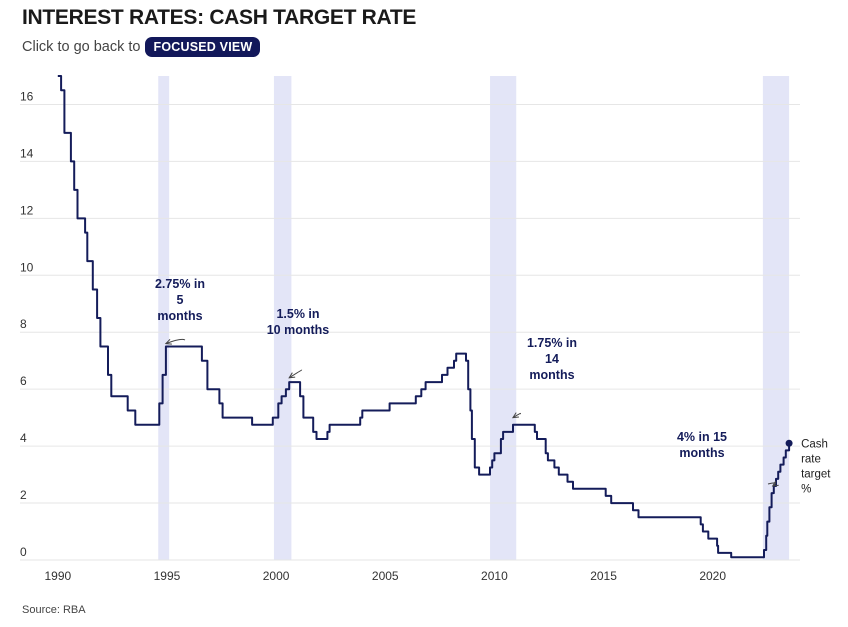 Image resolution: width=848 pixels, height=627 pixels. What do you see at coordinates (603, 576) in the screenshot?
I see `x-tick-label-2015: 2015` at bounding box center [603, 576].